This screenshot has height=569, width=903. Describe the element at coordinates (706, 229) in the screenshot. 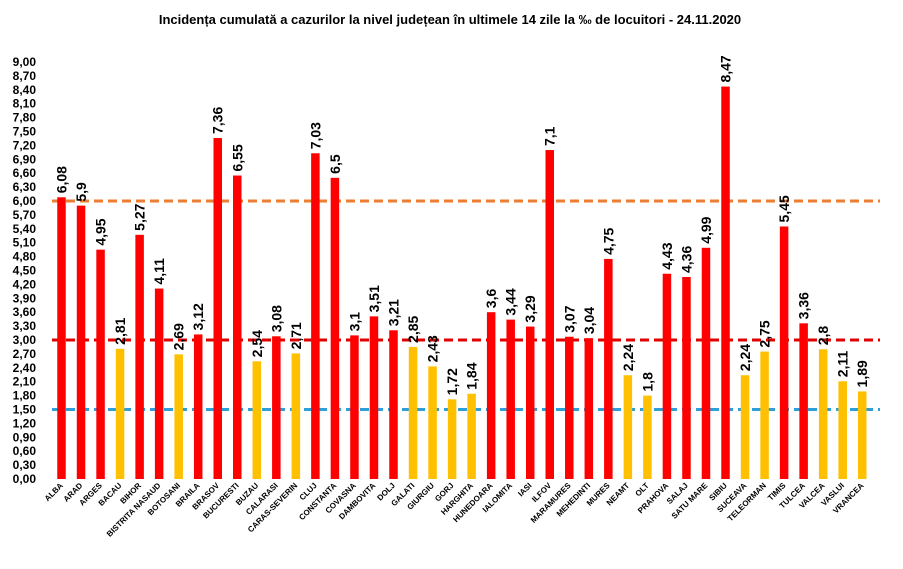

I see `data-label: 4,99` at that location.